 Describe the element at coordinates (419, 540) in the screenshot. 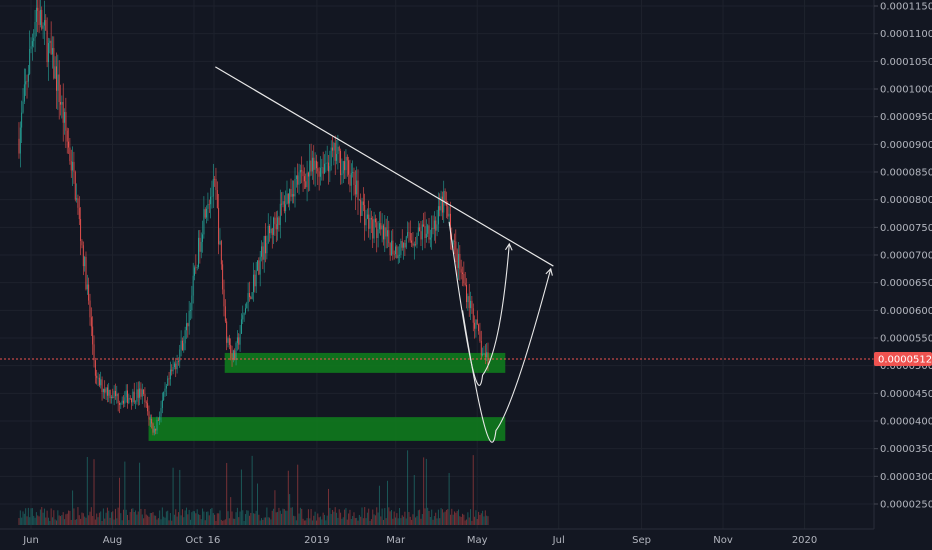

I see `time-axis: Jun Aug Oct 16 2019 Mar May Jul Sep Nov 2020` at that location.